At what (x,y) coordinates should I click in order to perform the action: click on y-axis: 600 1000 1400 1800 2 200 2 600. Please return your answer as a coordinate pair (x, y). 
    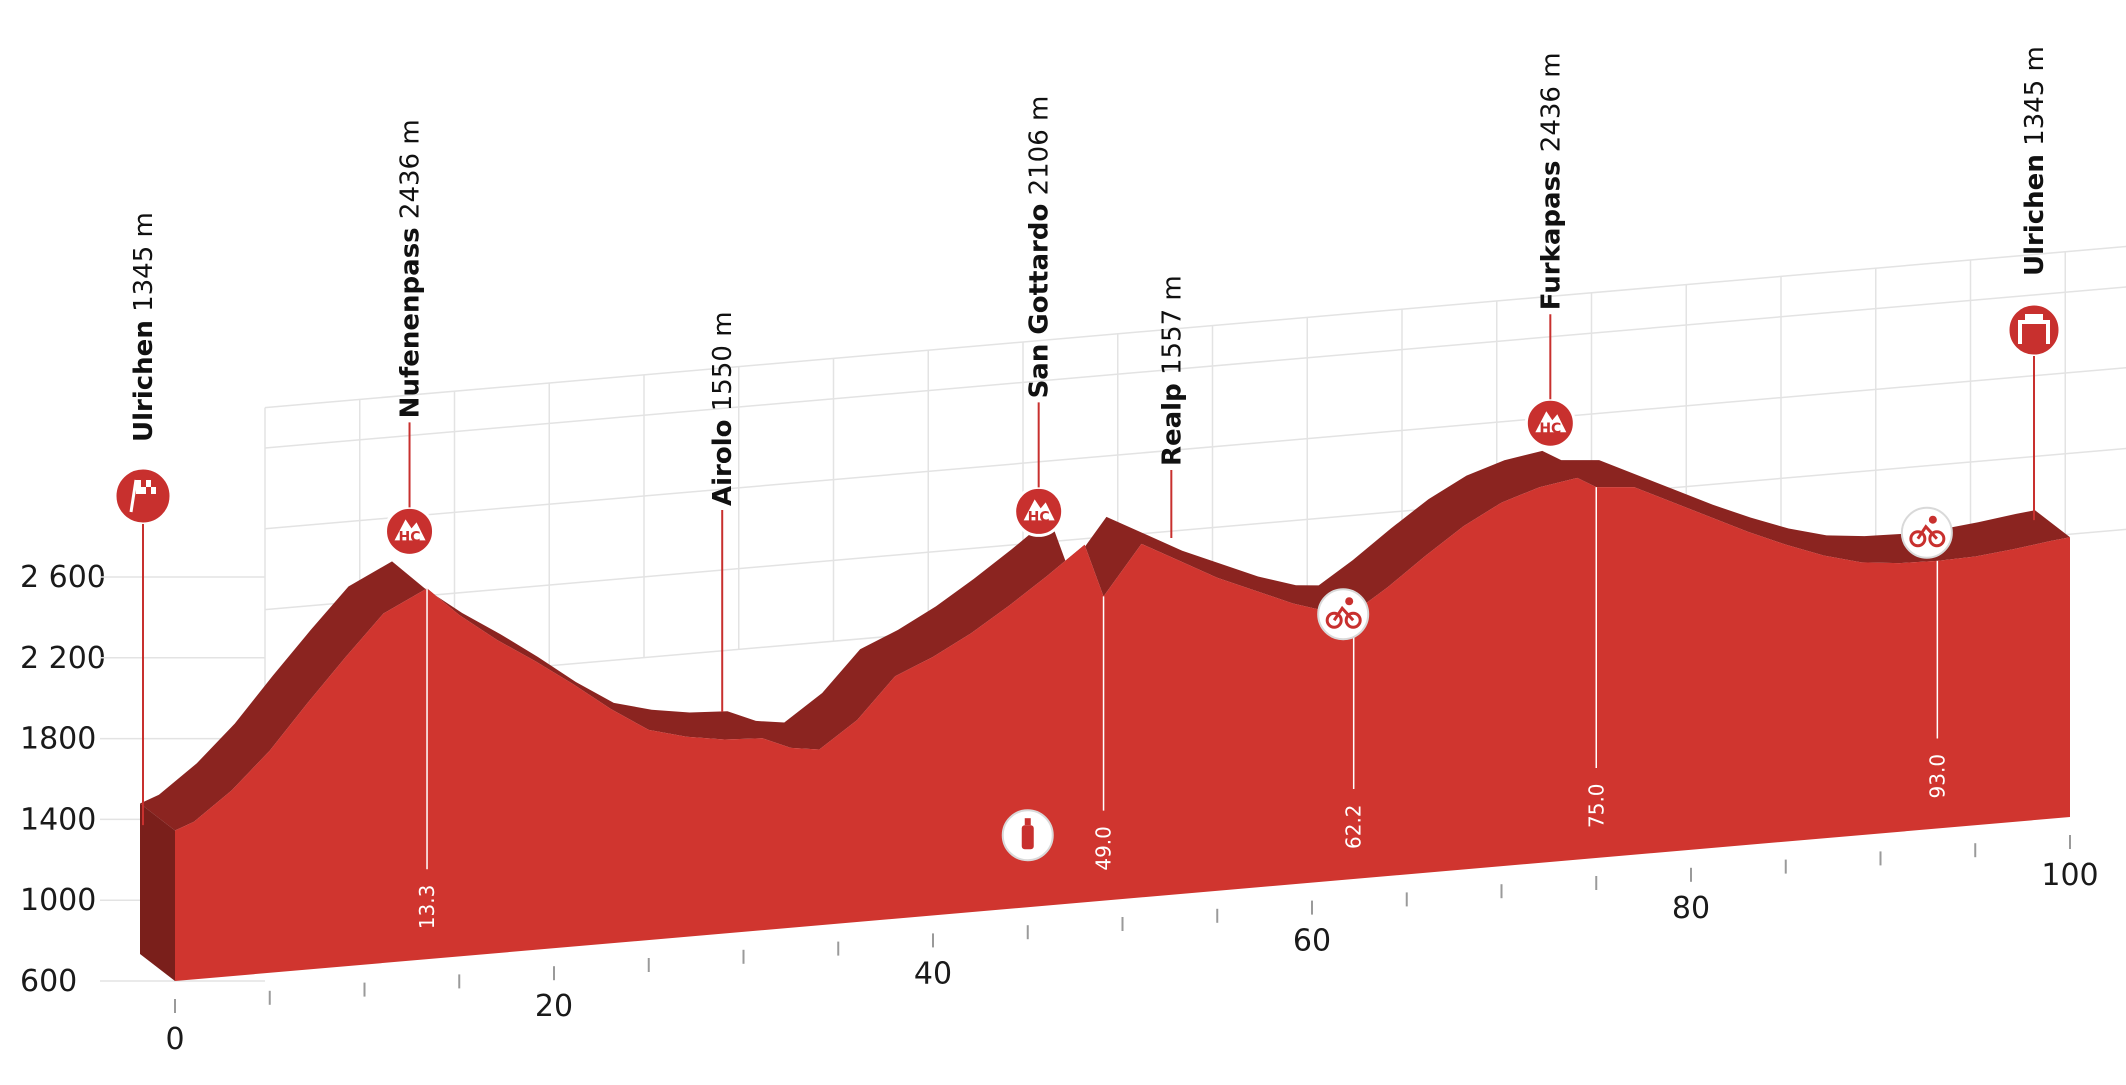
    Looking at the image, I should click on (142, 779).